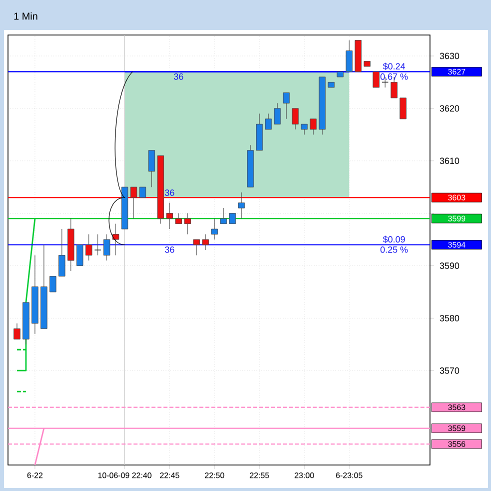 This screenshot has width=491, height=491. Describe the element at coordinates (450, 56) in the screenshot. I see `y-tick-label: 3630` at that location.